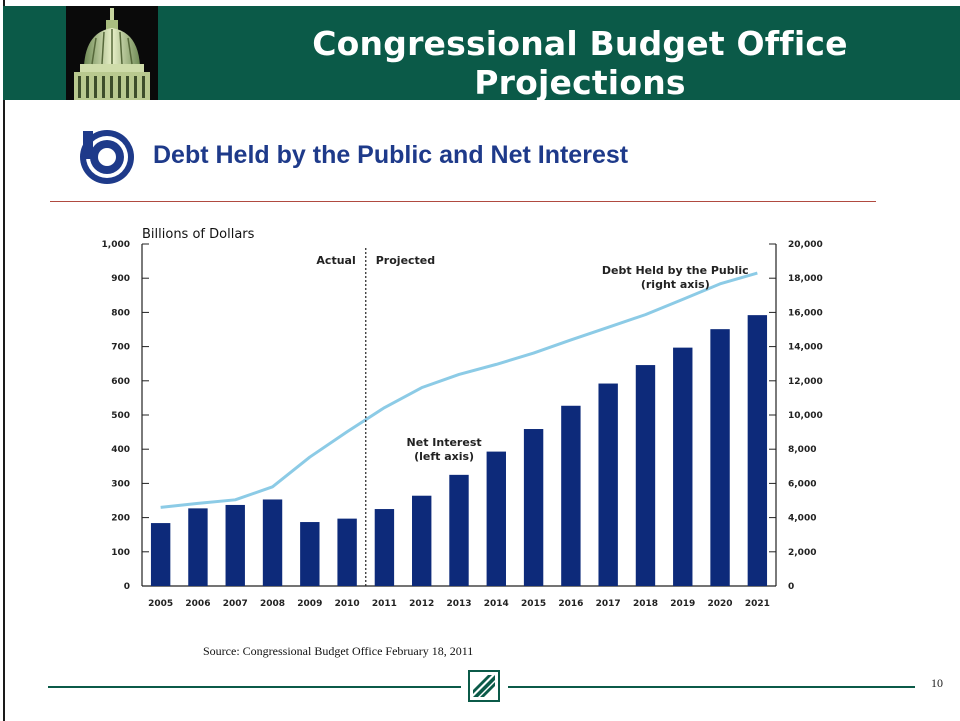  What do you see at coordinates (802, 519) in the screenshot?
I see `right-tick-label: 4,000` at bounding box center [802, 519].